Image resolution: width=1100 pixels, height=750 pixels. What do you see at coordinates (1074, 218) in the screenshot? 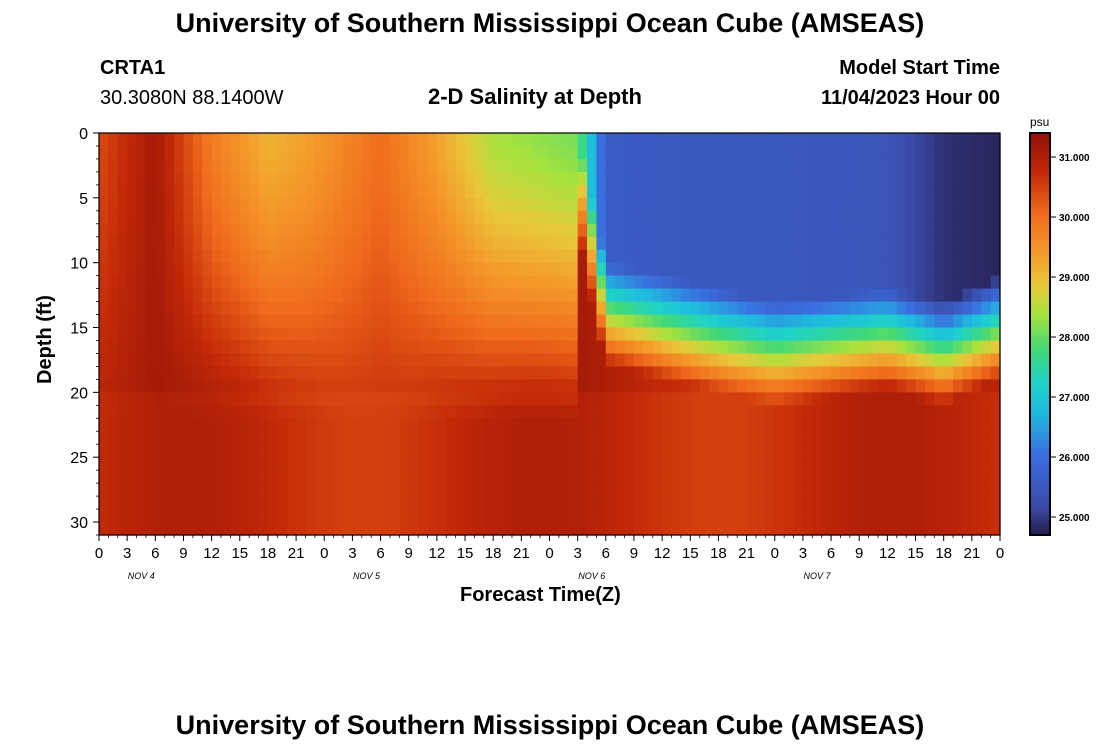
I see `colorbar-tick-label: 30.000` at bounding box center [1074, 218].